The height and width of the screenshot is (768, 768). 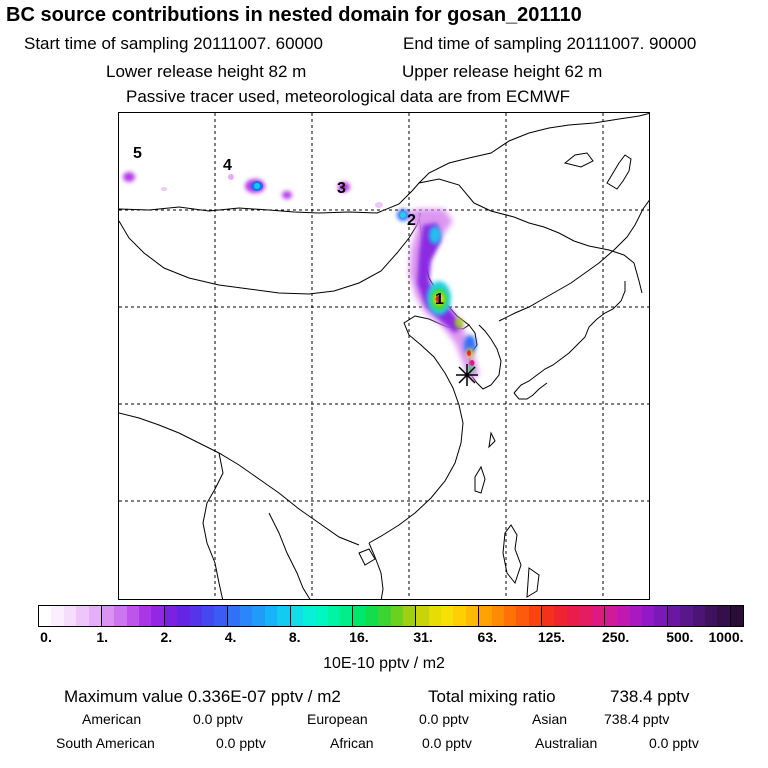 What do you see at coordinates (616, 637) in the screenshot?
I see `colorbar-tick-label: 250.` at bounding box center [616, 637].